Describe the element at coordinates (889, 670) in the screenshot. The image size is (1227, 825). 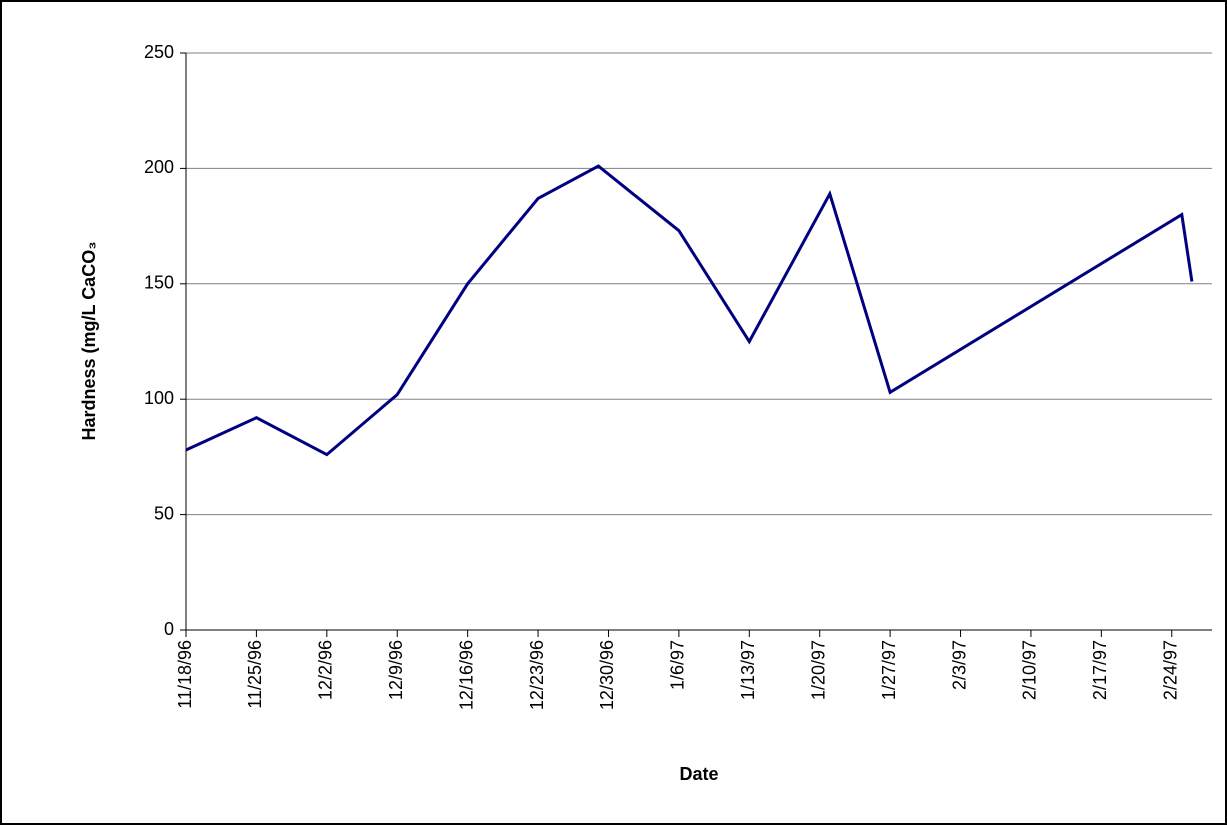
I see `x-tick-label: 1/27/97` at that location.